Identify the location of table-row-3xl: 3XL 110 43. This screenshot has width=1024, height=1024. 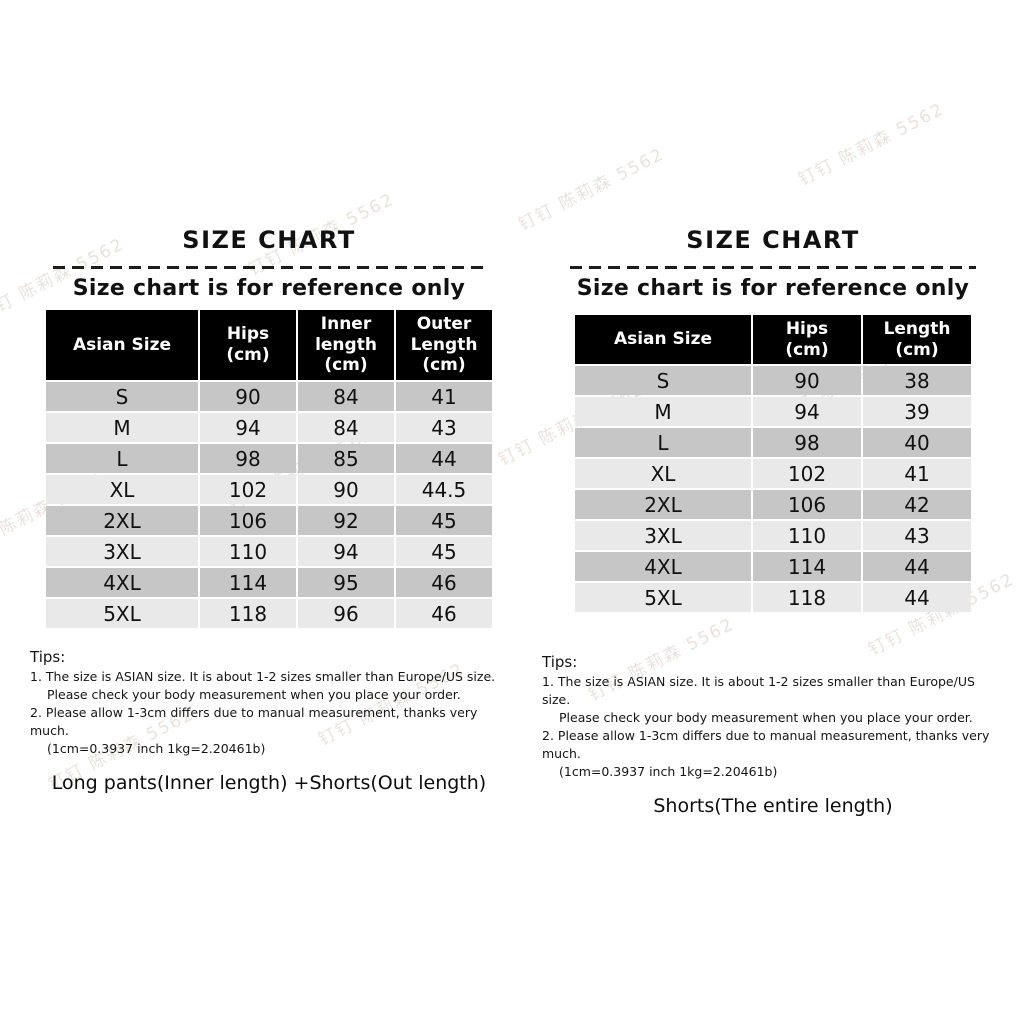
(773, 536).